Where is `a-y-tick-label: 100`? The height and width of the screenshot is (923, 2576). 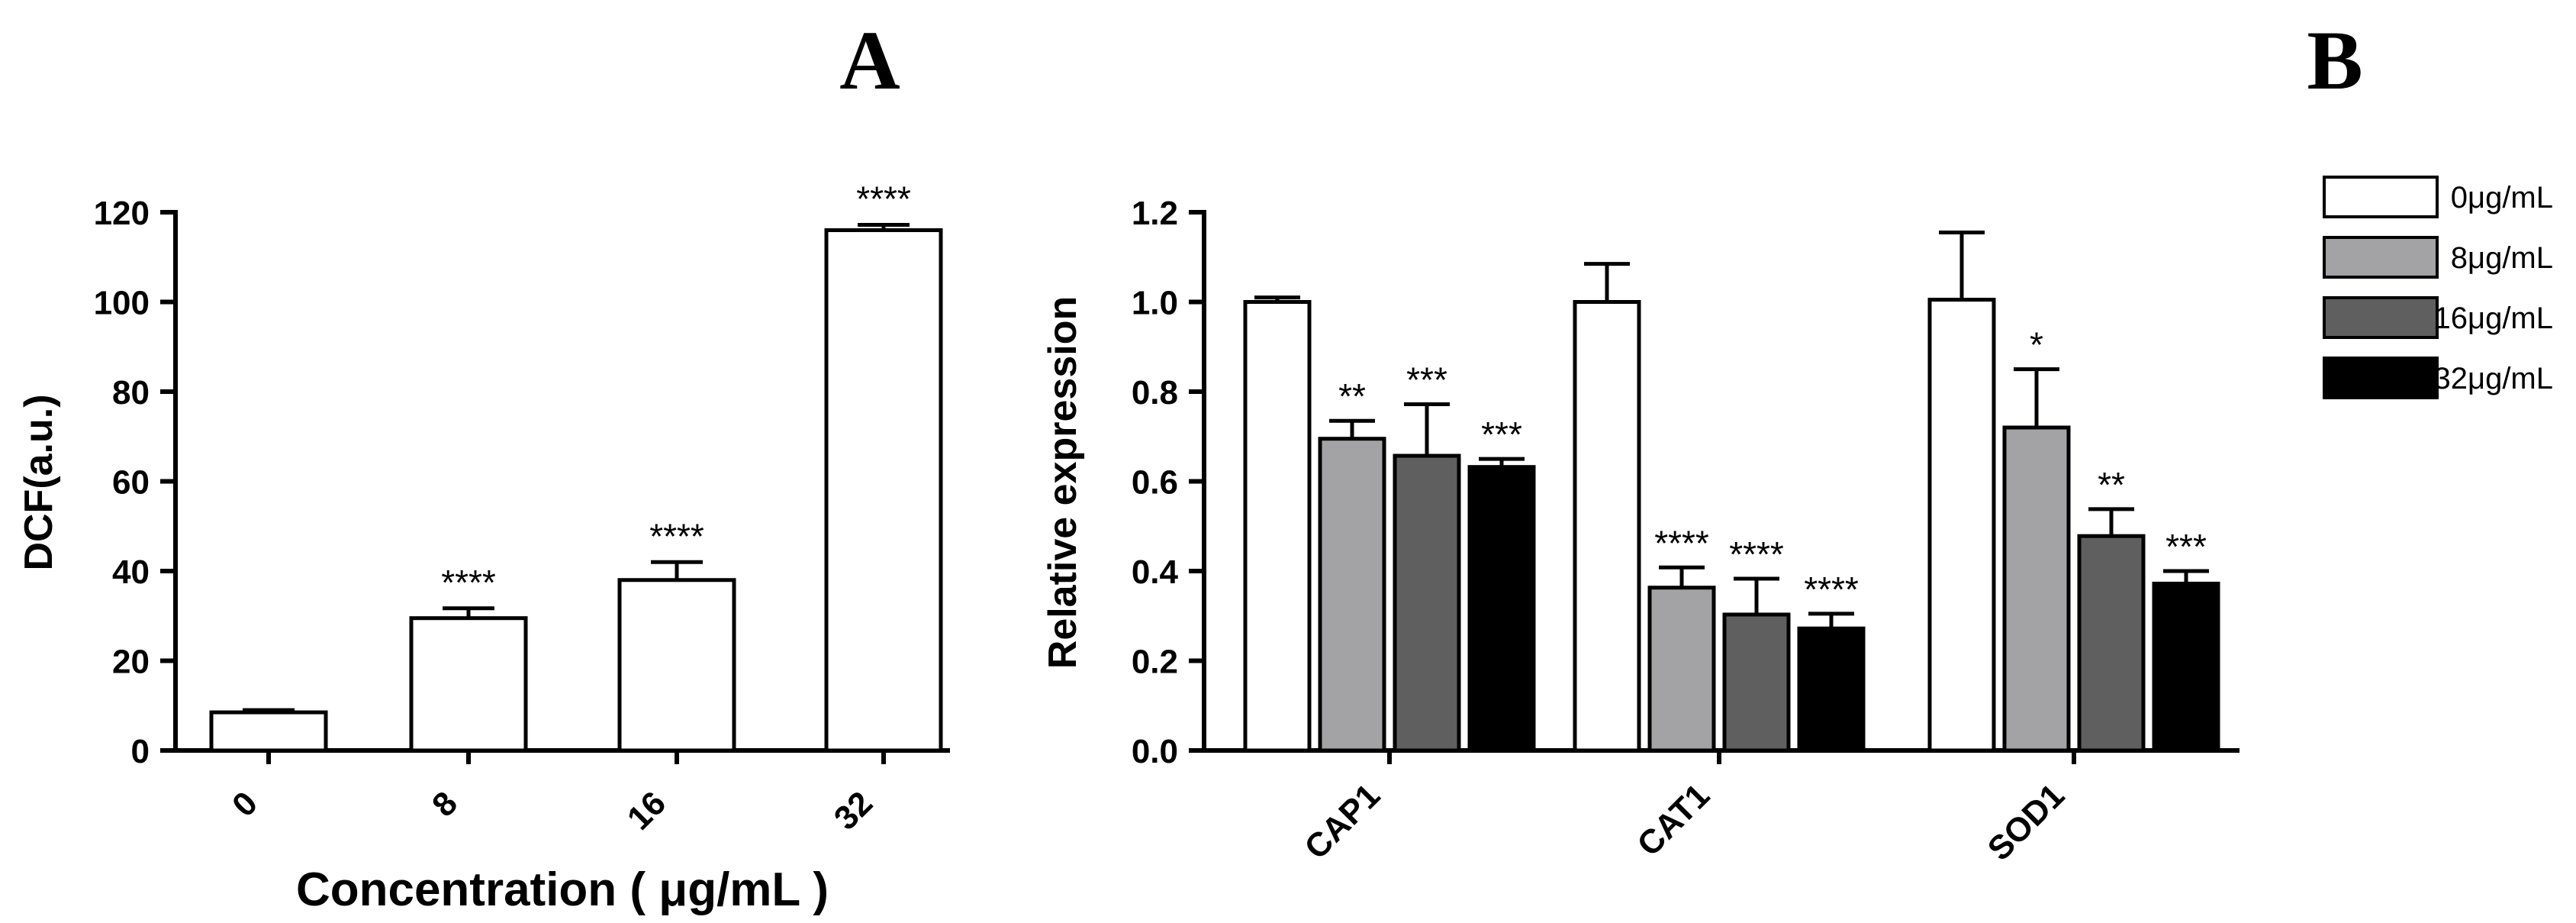 a-y-tick-label: 100 is located at coordinates (122, 303).